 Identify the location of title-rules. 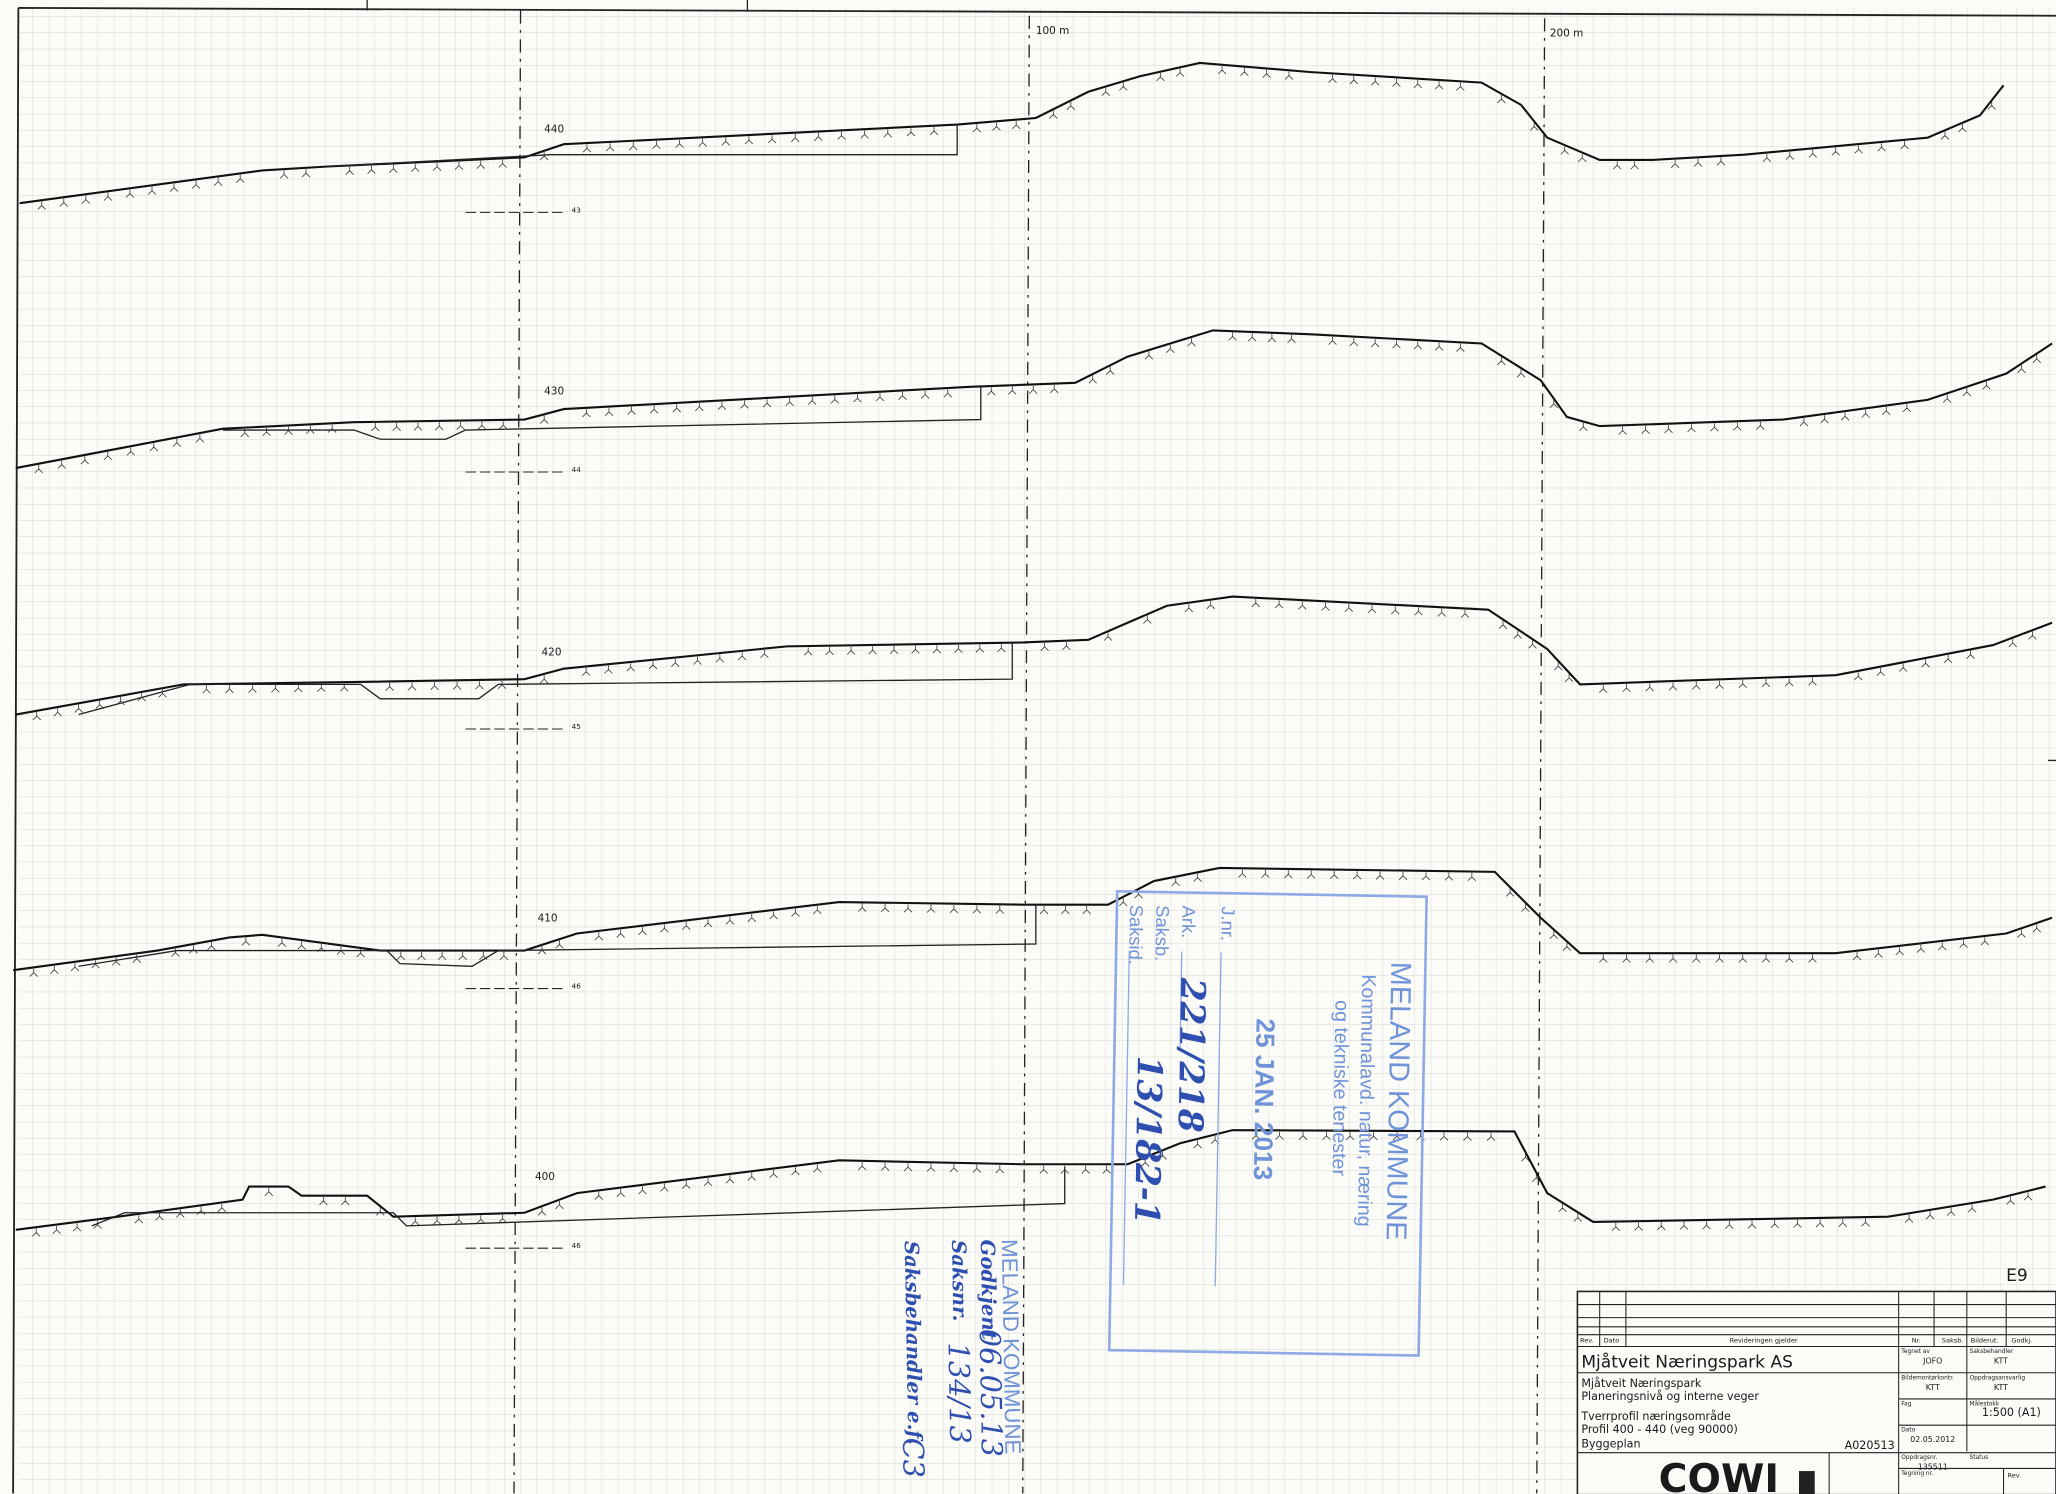
(1816, 1392).